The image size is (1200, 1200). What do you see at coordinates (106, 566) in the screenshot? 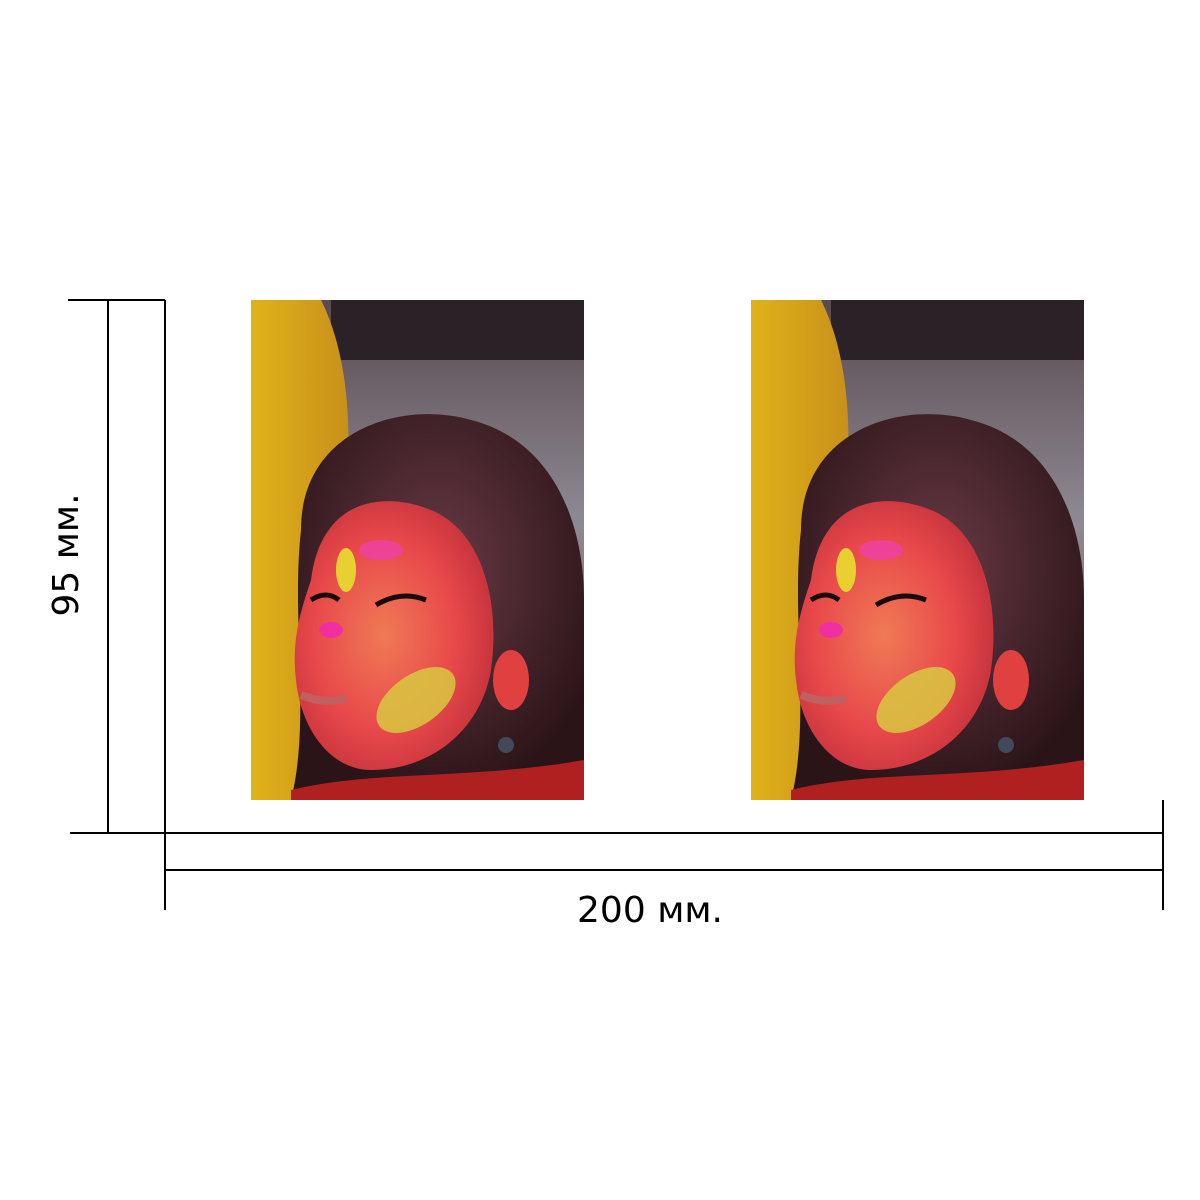
I see `height-dimension: 95 мм.` at bounding box center [106, 566].